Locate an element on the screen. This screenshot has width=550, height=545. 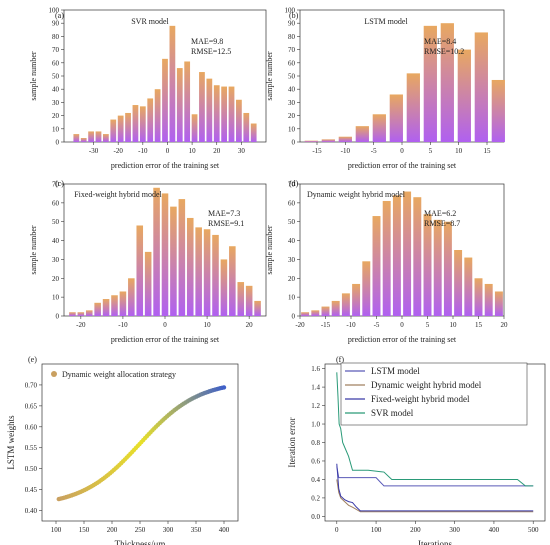
x-tick-label: 20 is located at coordinates (505, 325).